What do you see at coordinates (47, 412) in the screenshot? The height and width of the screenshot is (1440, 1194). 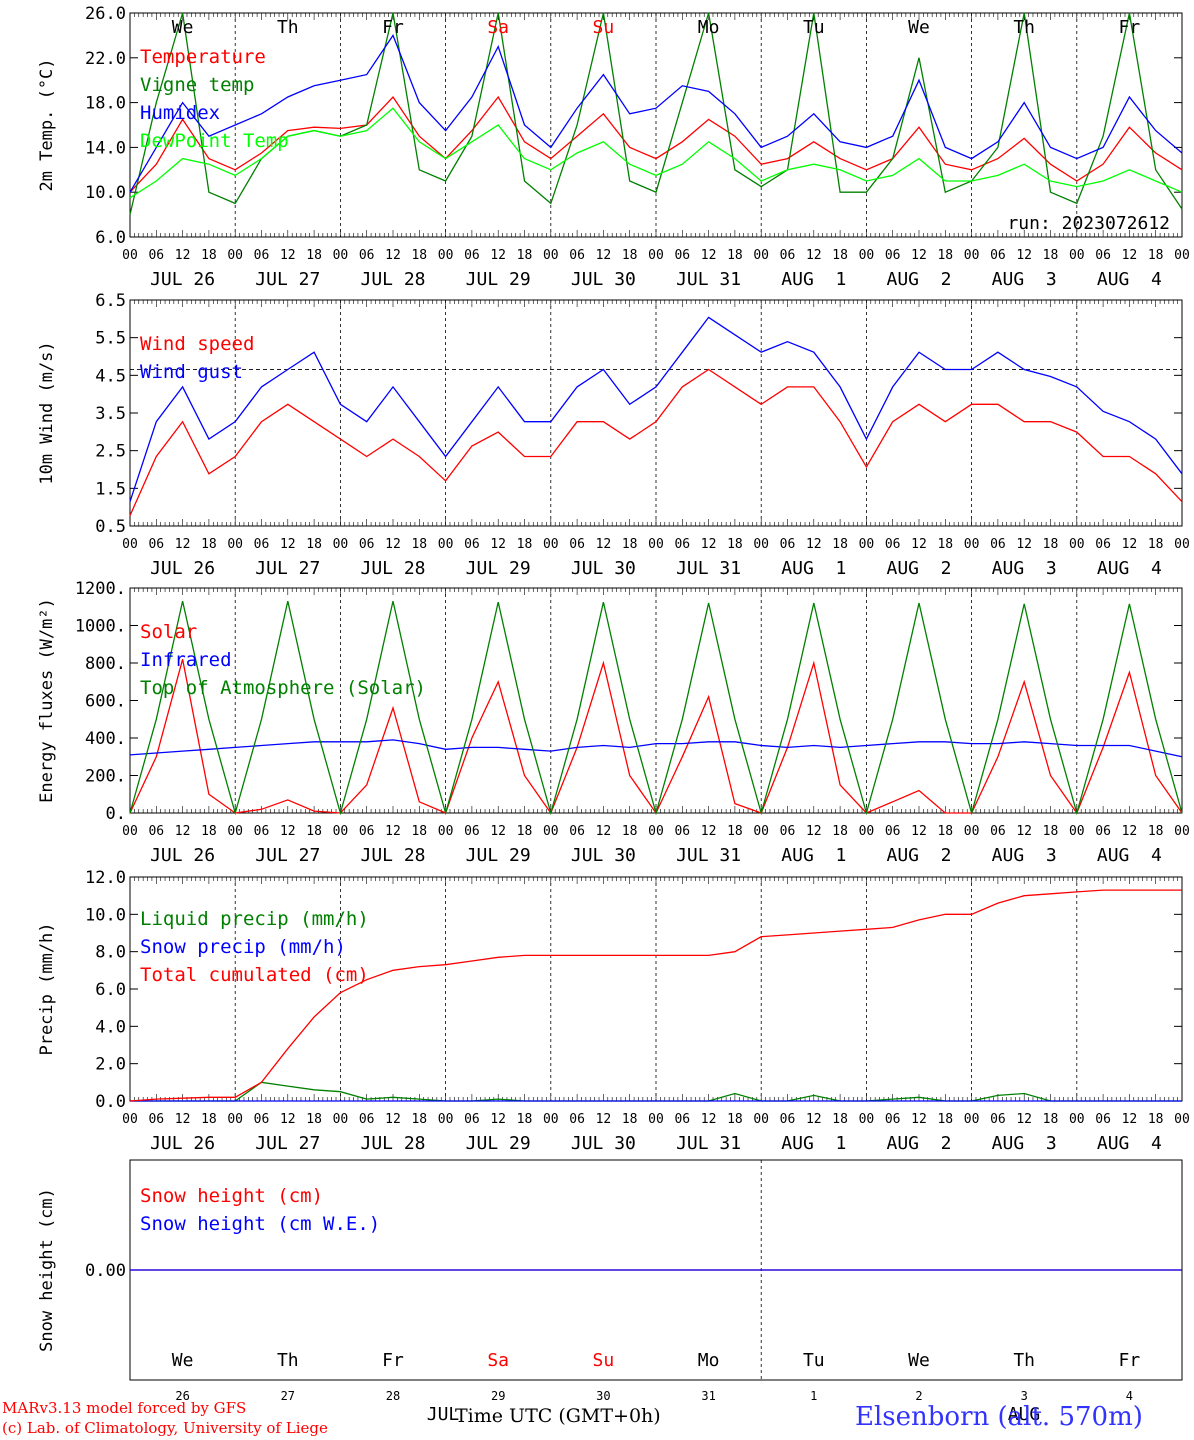 I see `y-axis-label: 10m Wind (m/s)` at bounding box center [47, 412].